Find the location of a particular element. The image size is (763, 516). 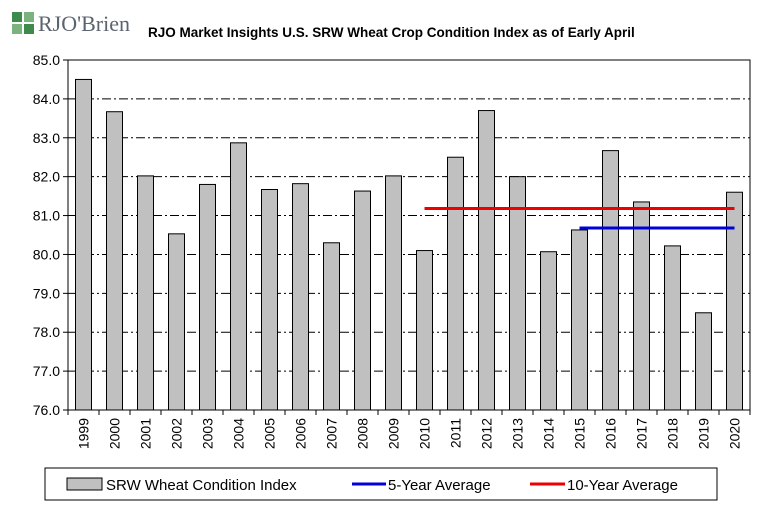

y-tick-label: 79.0 is located at coordinates (46, 293).